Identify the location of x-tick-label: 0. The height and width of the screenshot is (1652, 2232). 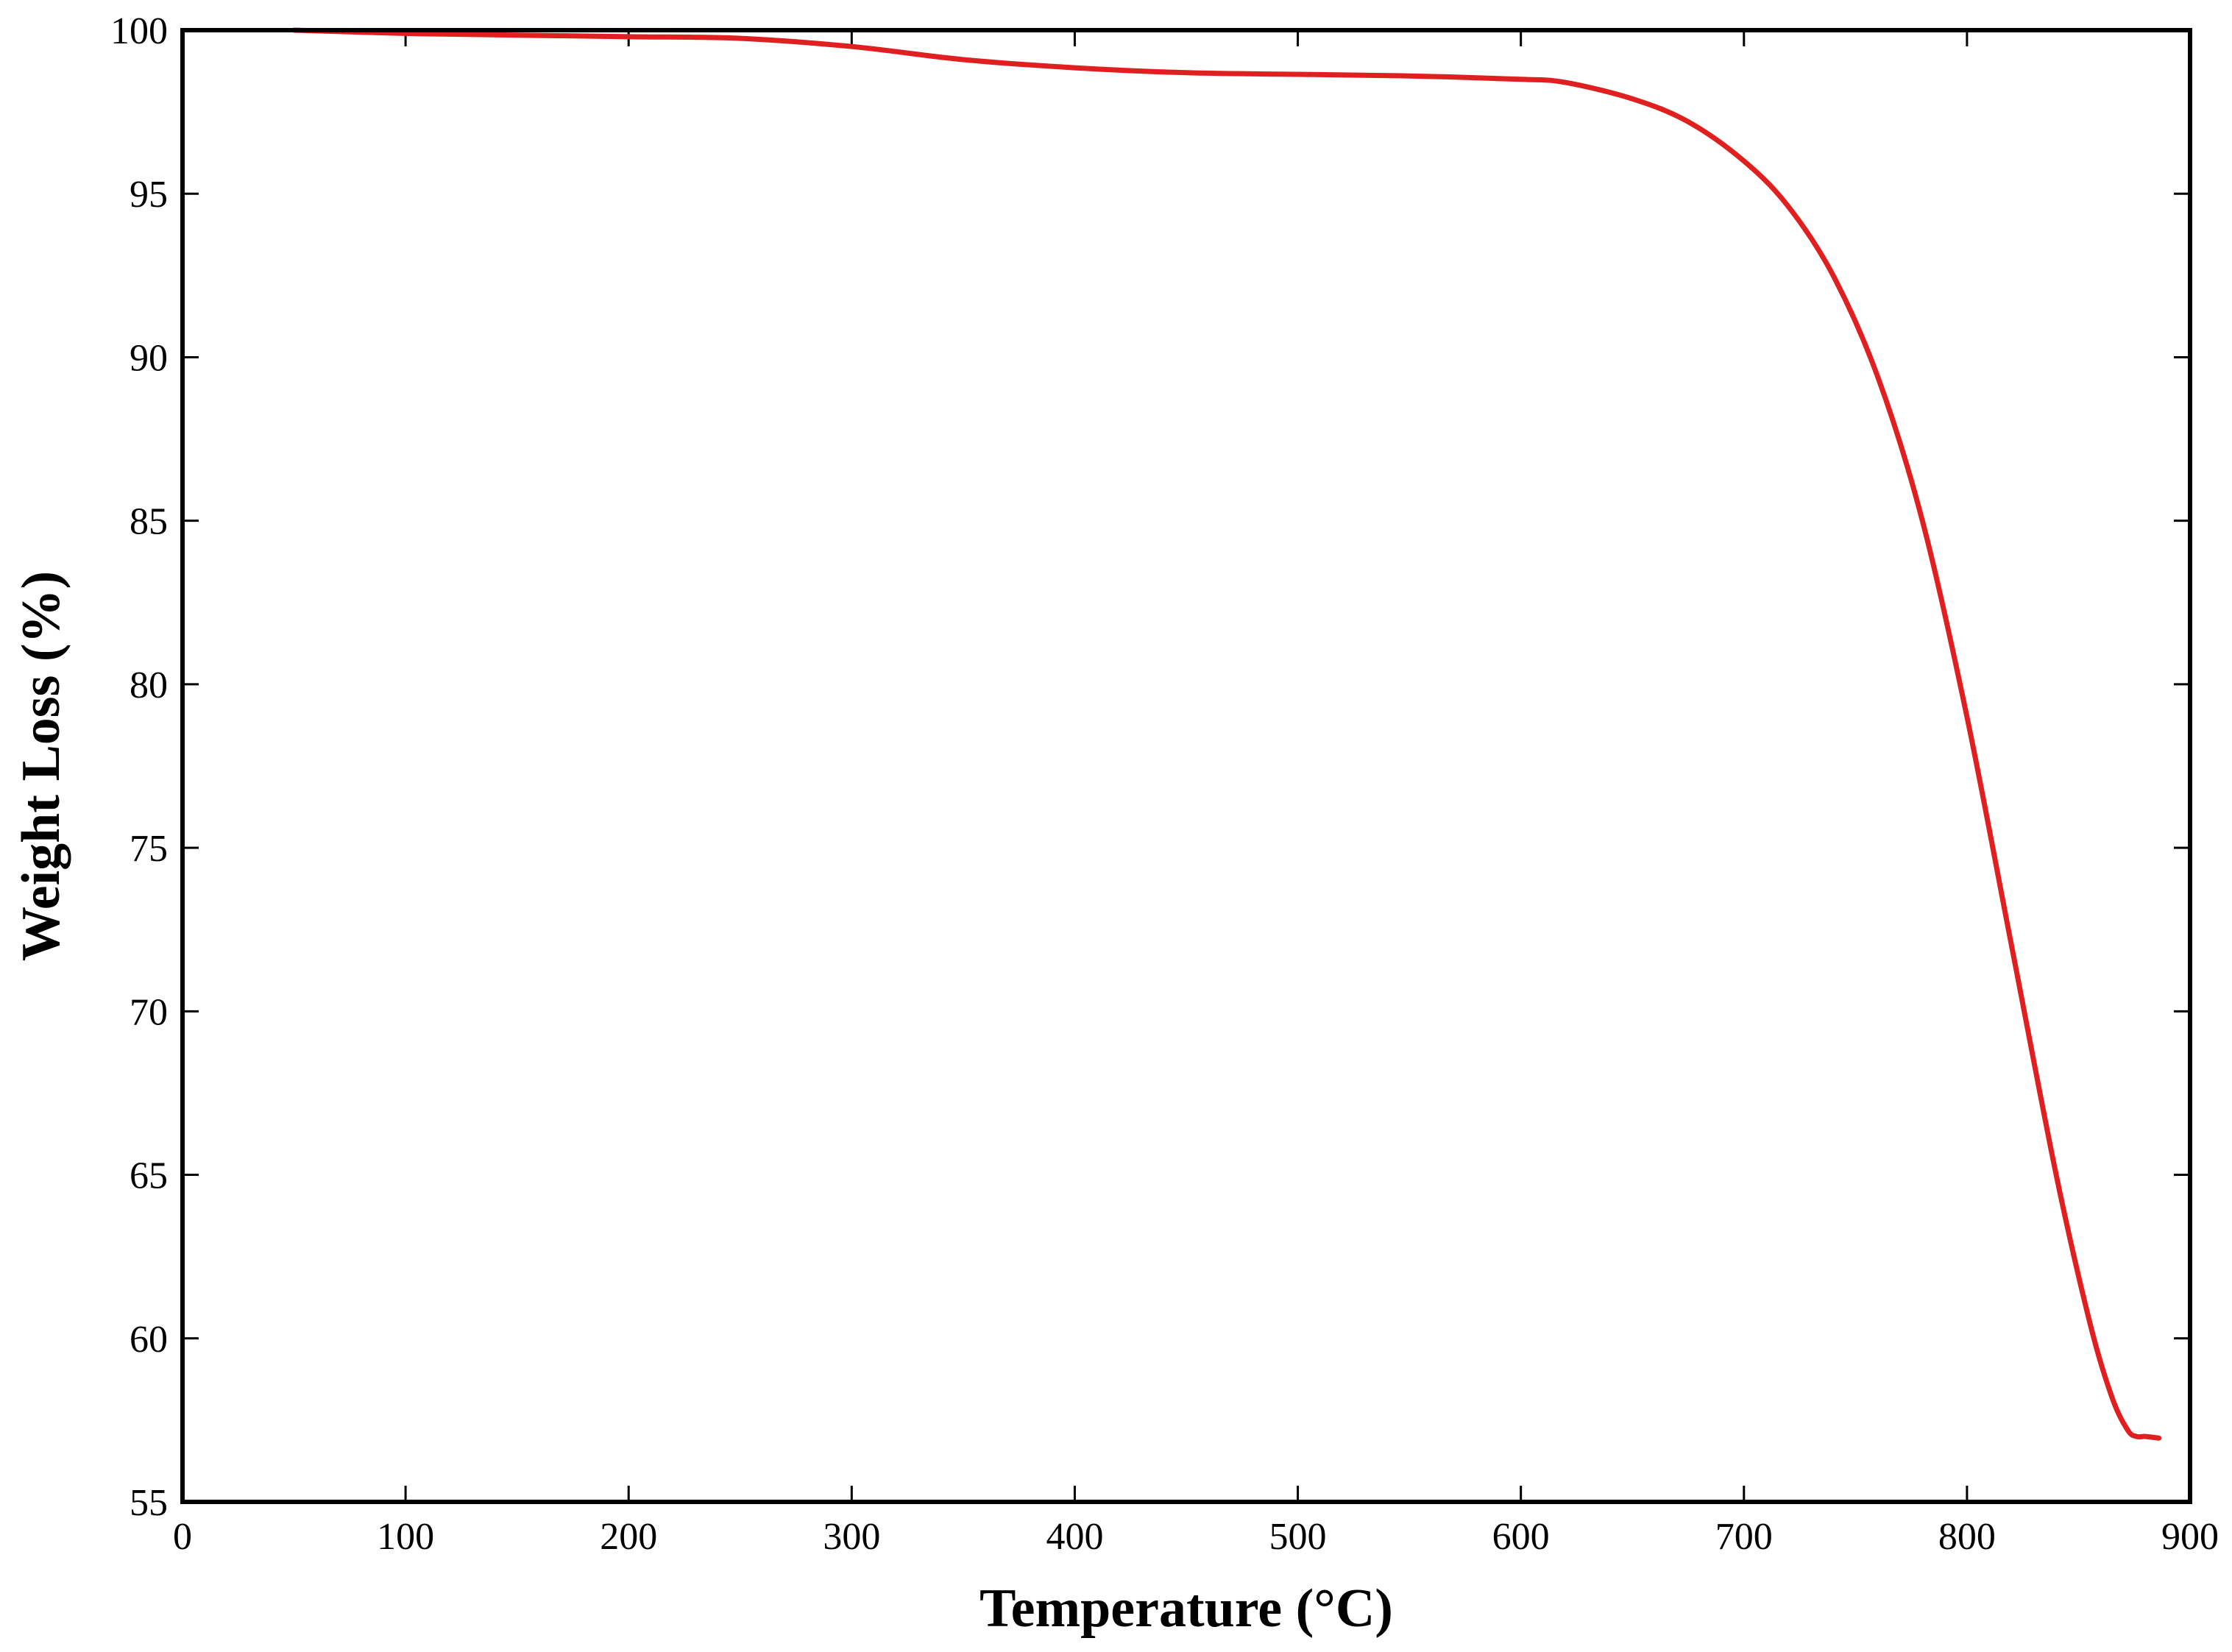
(182, 1537).